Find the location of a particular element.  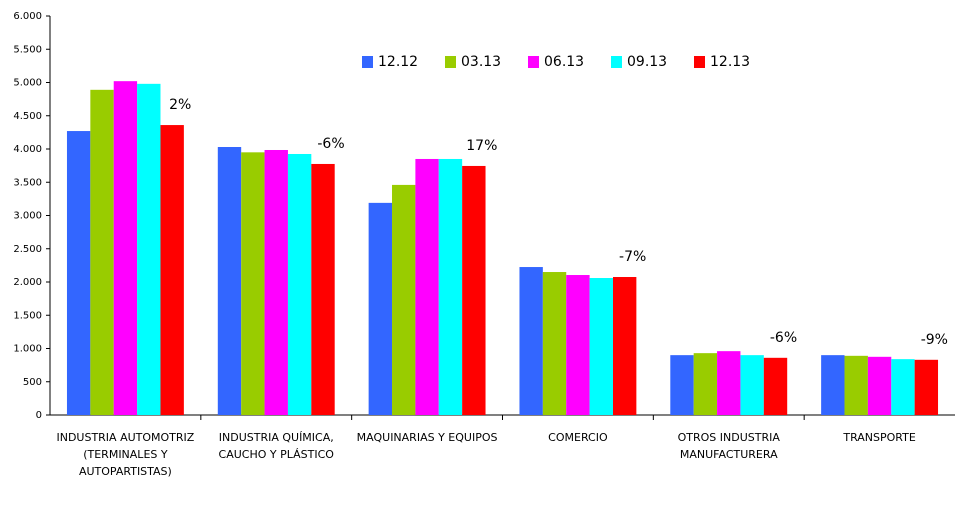

legend-label: 03.13 is located at coordinates (481, 62).